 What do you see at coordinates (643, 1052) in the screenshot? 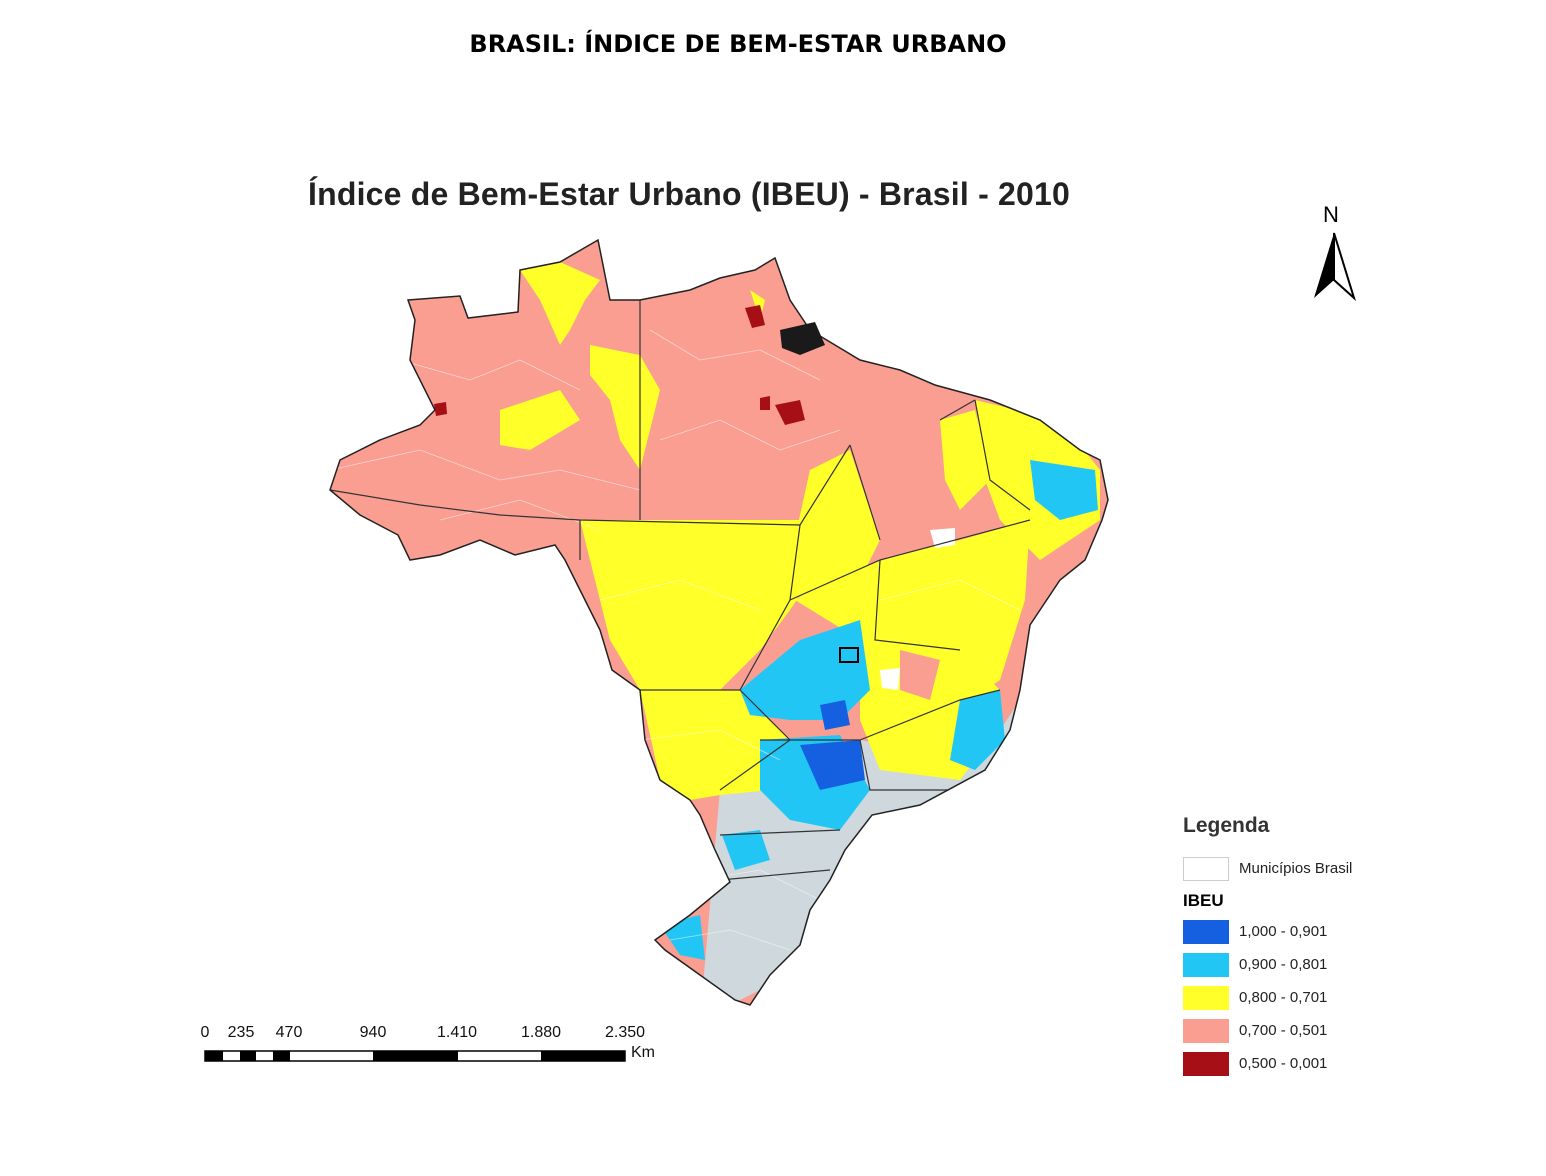
I see `scale-unit: Km` at bounding box center [643, 1052].